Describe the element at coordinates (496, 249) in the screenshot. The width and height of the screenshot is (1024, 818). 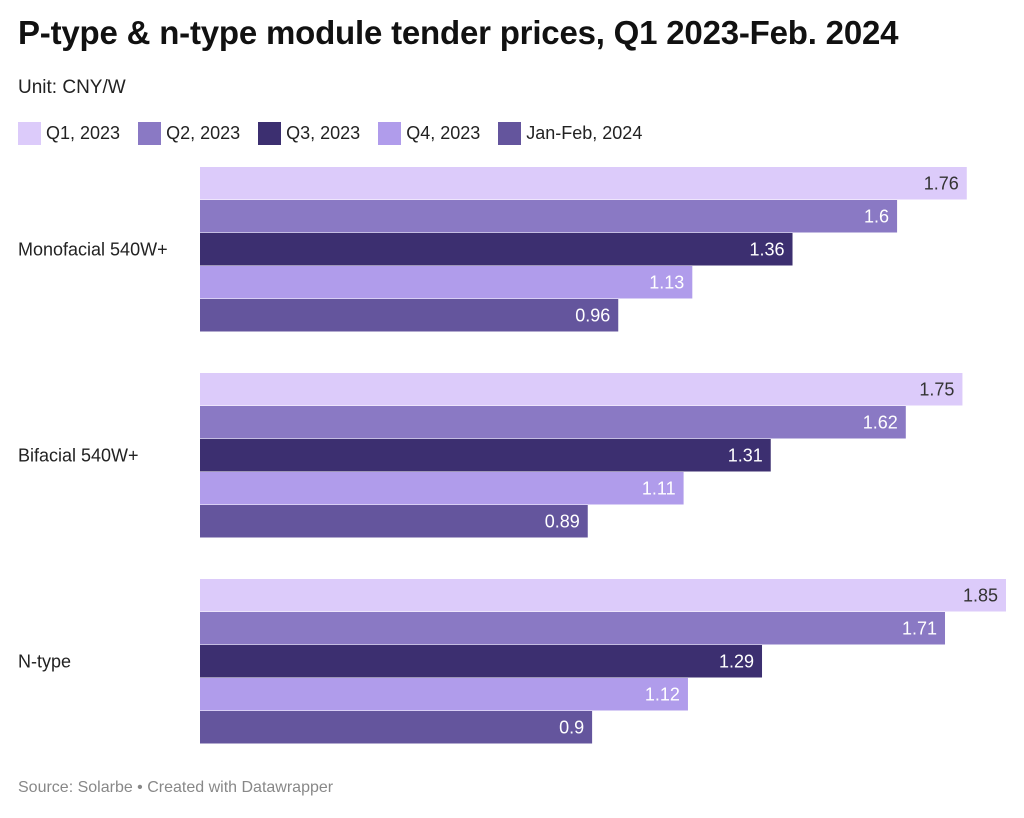
I see `bar-monofacial-540w-q3-2023` at that location.